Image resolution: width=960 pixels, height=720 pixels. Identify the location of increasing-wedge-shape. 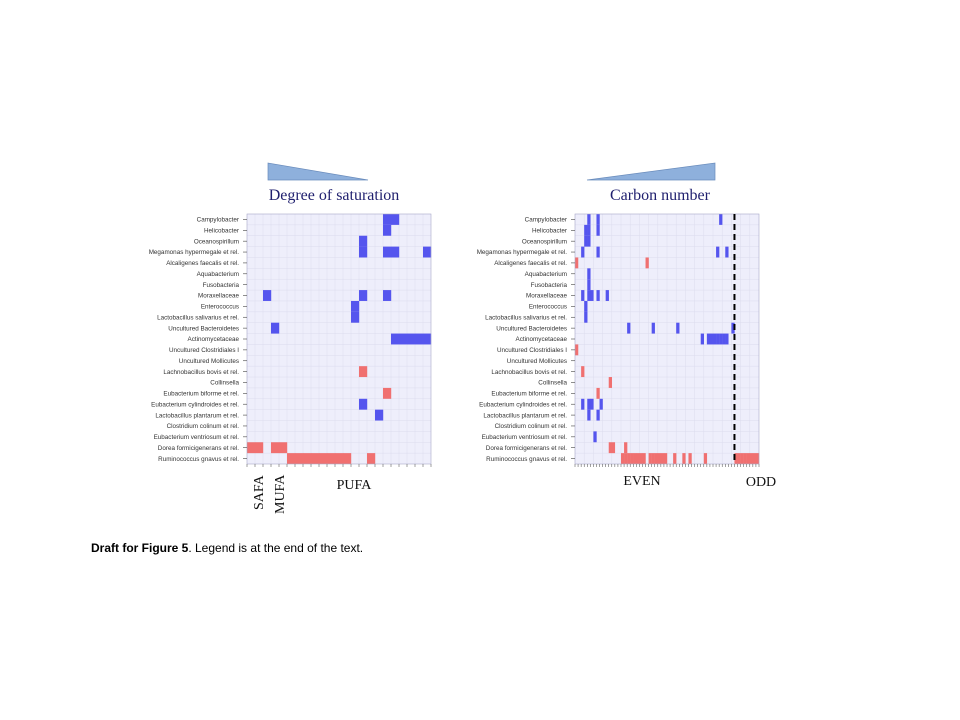
(651, 171).